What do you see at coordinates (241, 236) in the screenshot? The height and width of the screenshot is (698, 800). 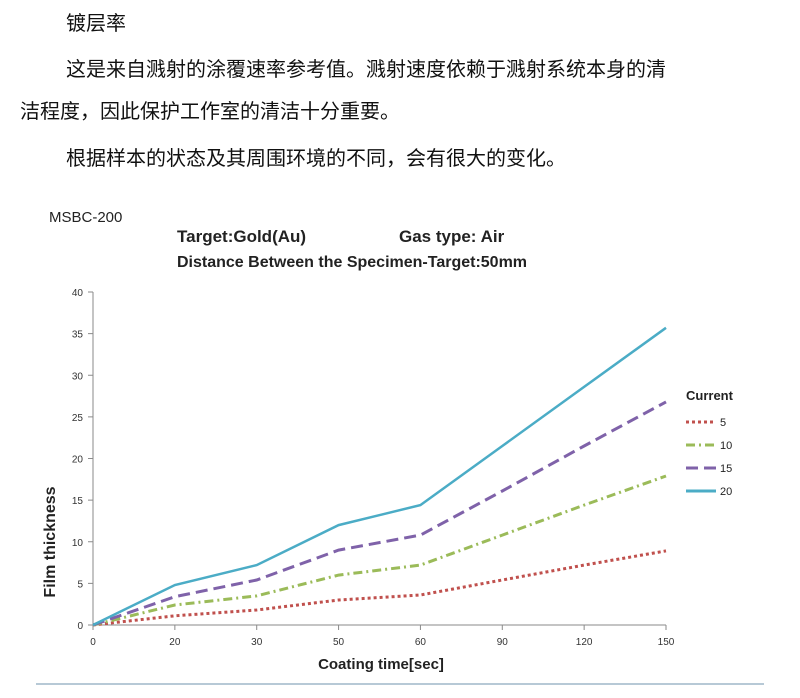 I see `chart-title-target: Target:Gold(Au)` at bounding box center [241, 236].